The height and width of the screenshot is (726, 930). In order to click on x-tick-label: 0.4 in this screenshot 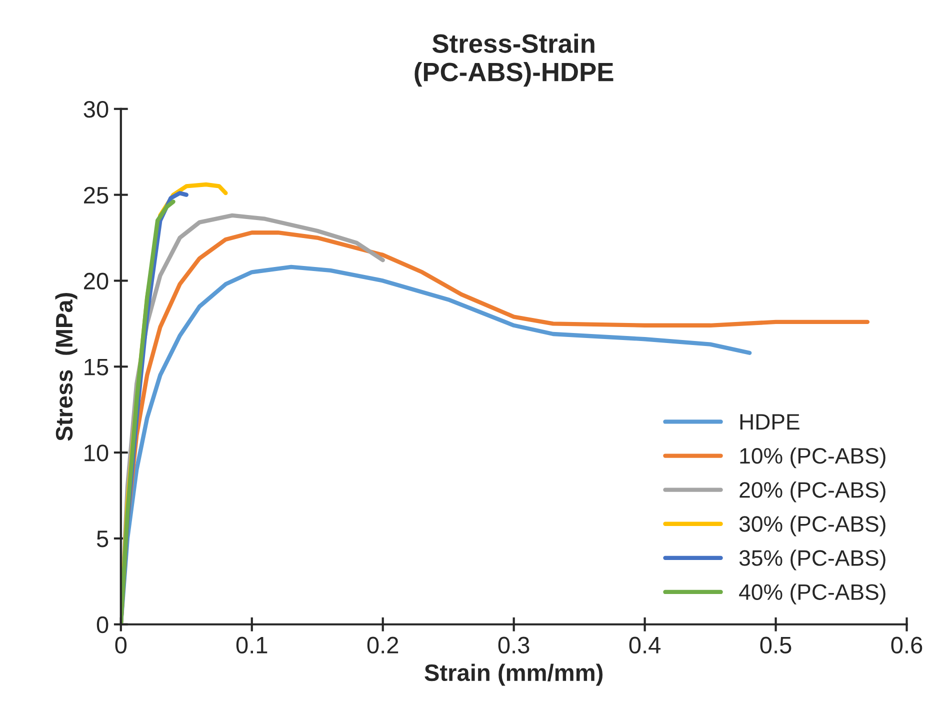, I will do `click(645, 645)`.